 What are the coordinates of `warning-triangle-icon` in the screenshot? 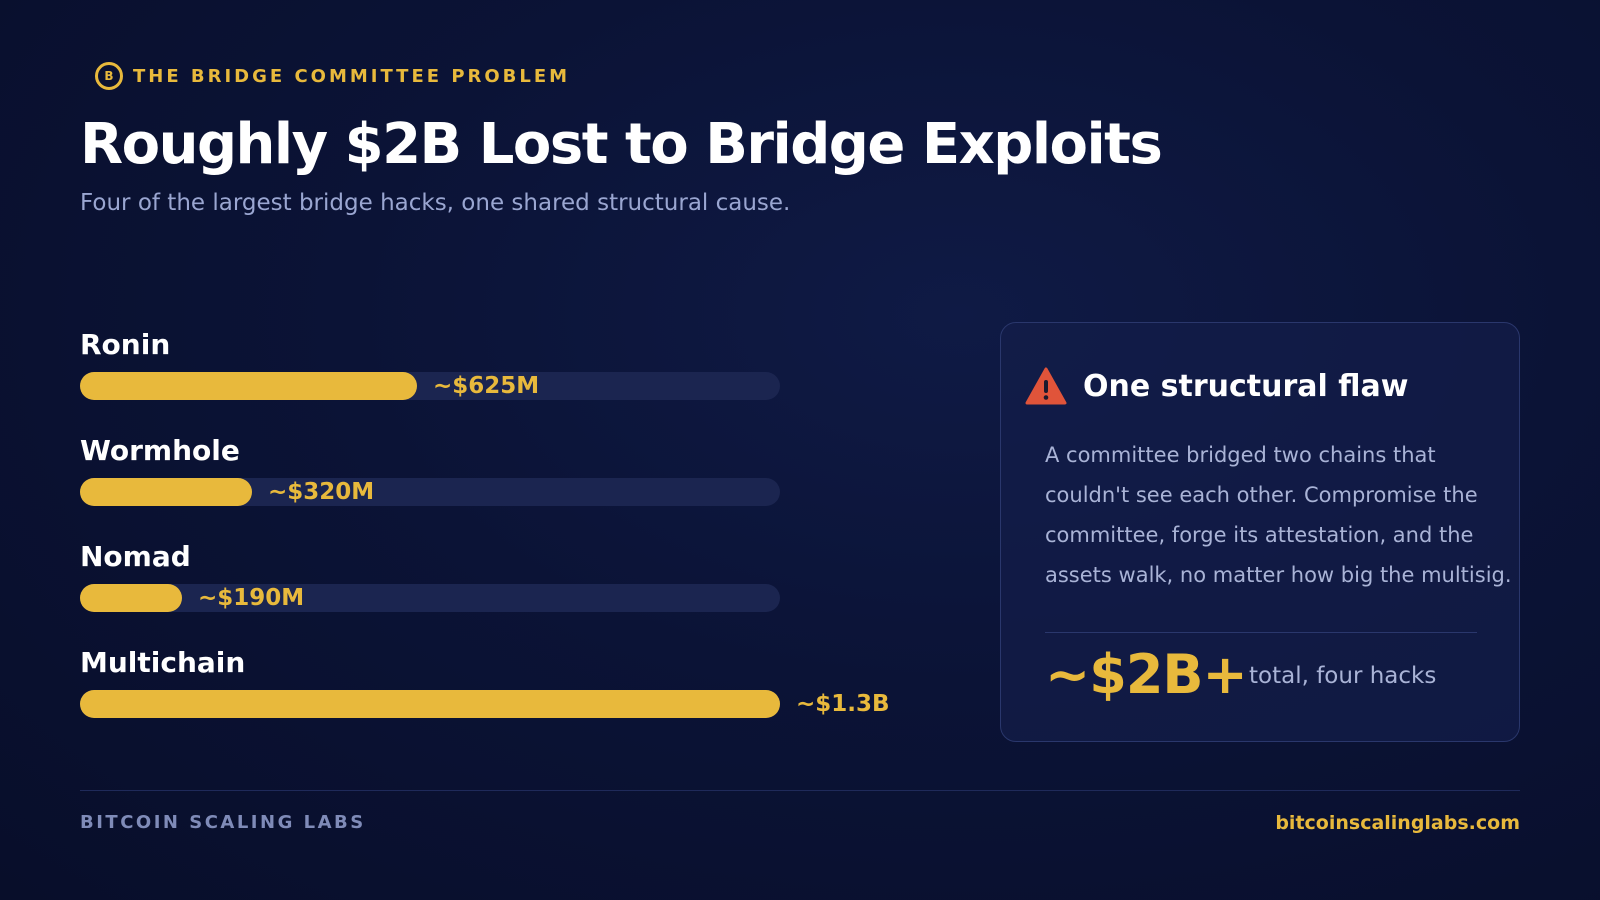 It's located at (1046, 386).